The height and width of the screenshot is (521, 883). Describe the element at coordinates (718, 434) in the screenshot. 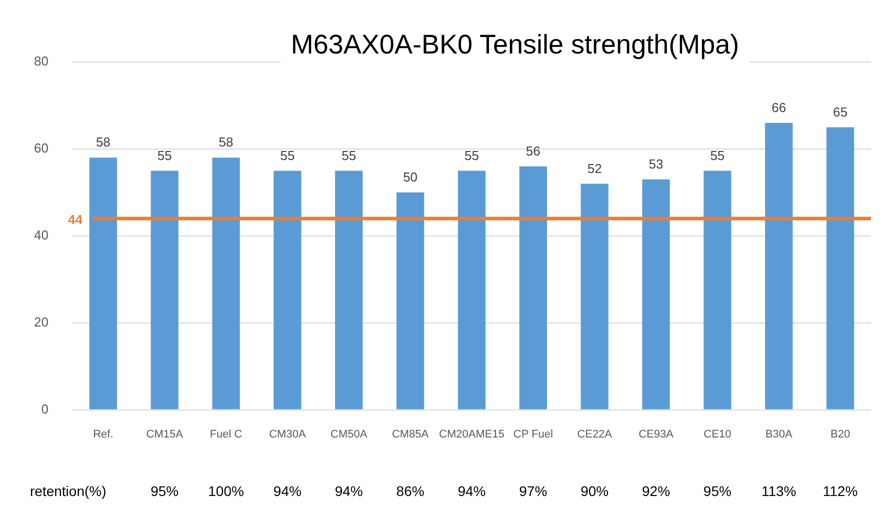

I see `x-tick-label: CE10` at that location.